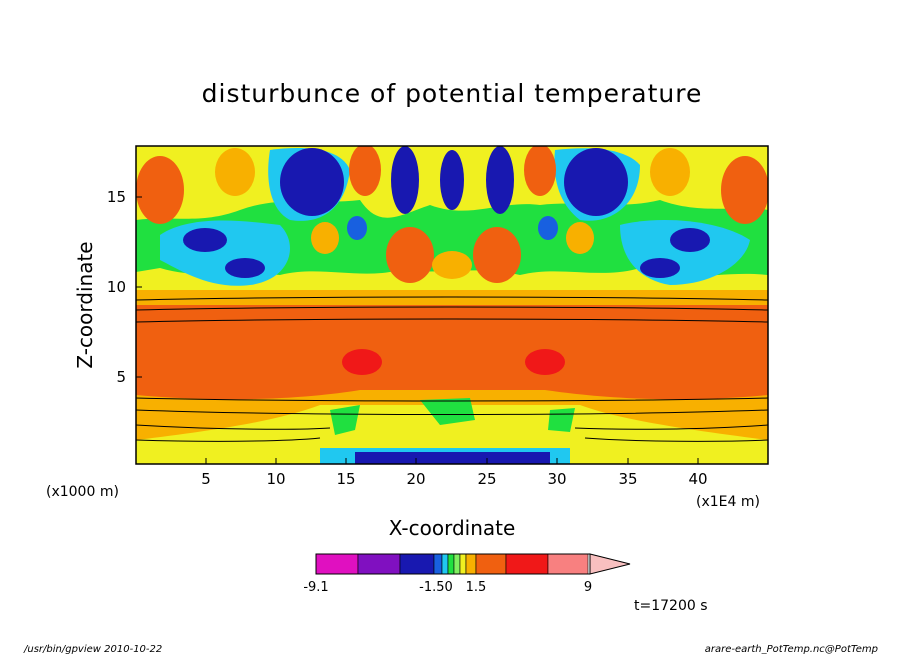  I want to click on colorbar, so click(452, 564).